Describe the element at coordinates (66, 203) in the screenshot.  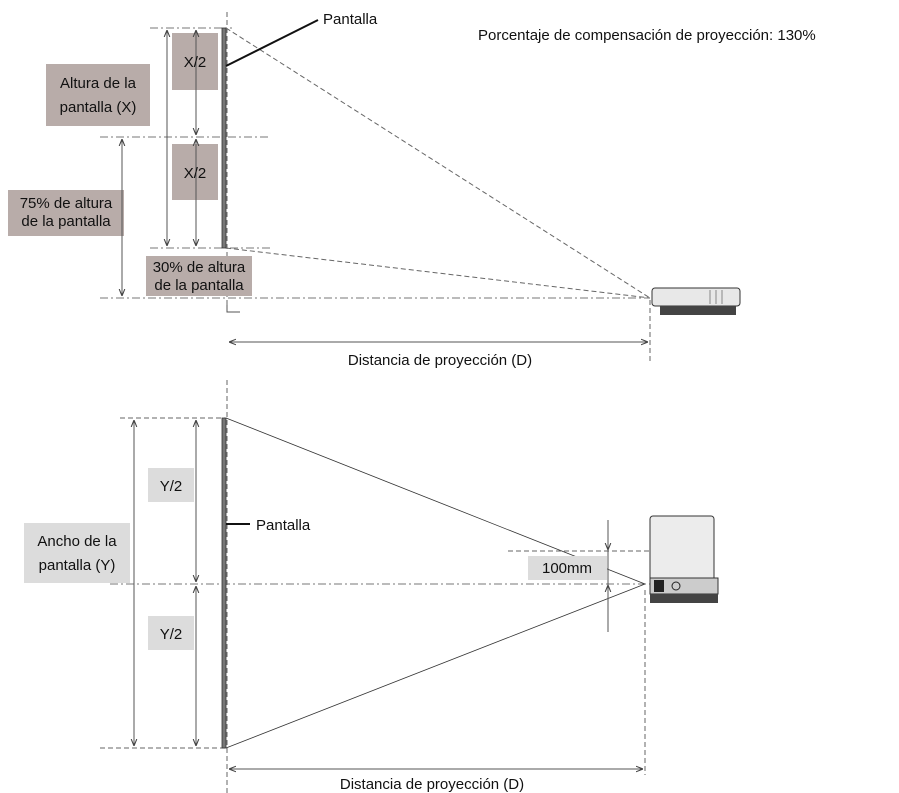
I see `upper-label: 75% de altura` at that location.